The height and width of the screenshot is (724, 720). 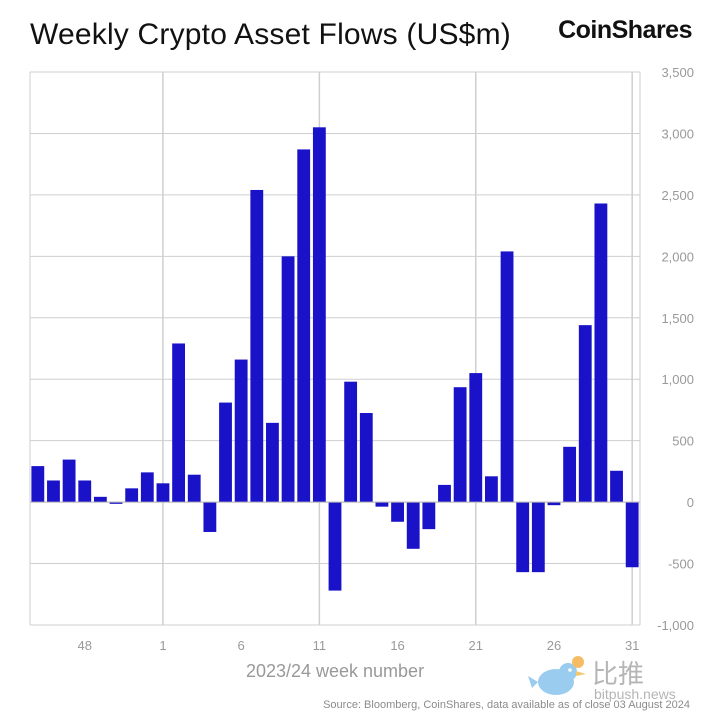 What do you see at coordinates (677, 133) in the screenshot?
I see `y-tick-label: 3,000` at bounding box center [677, 133].